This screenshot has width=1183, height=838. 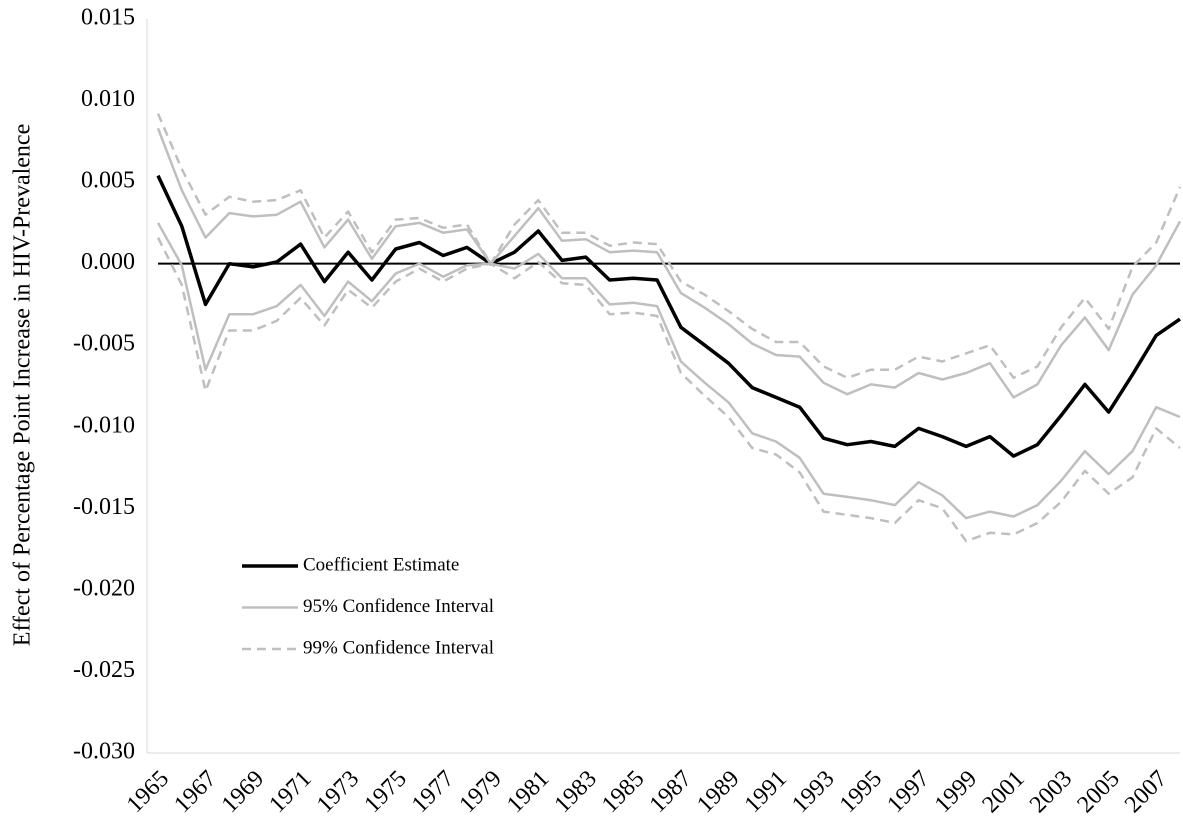 What do you see at coordinates (243, 792) in the screenshot?
I see `x-tick-label: 1969` at bounding box center [243, 792].